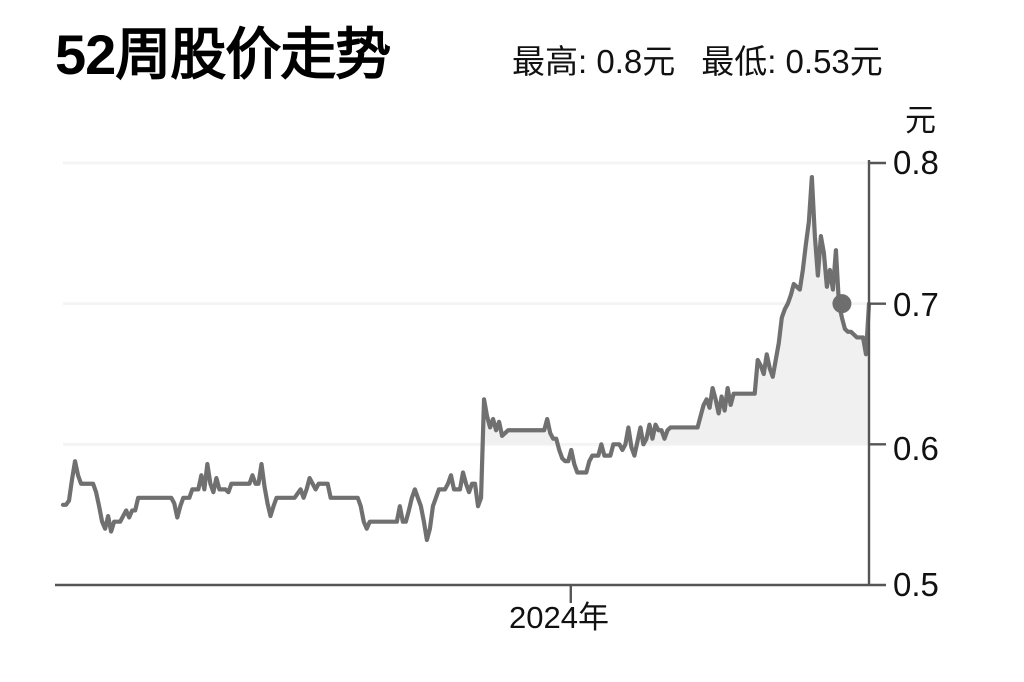 This screenshot has width=1024, height=682. Describe the element at coordinates (223, 54) in the screenshot. I see `page-title: 52周股价走势` at that location.